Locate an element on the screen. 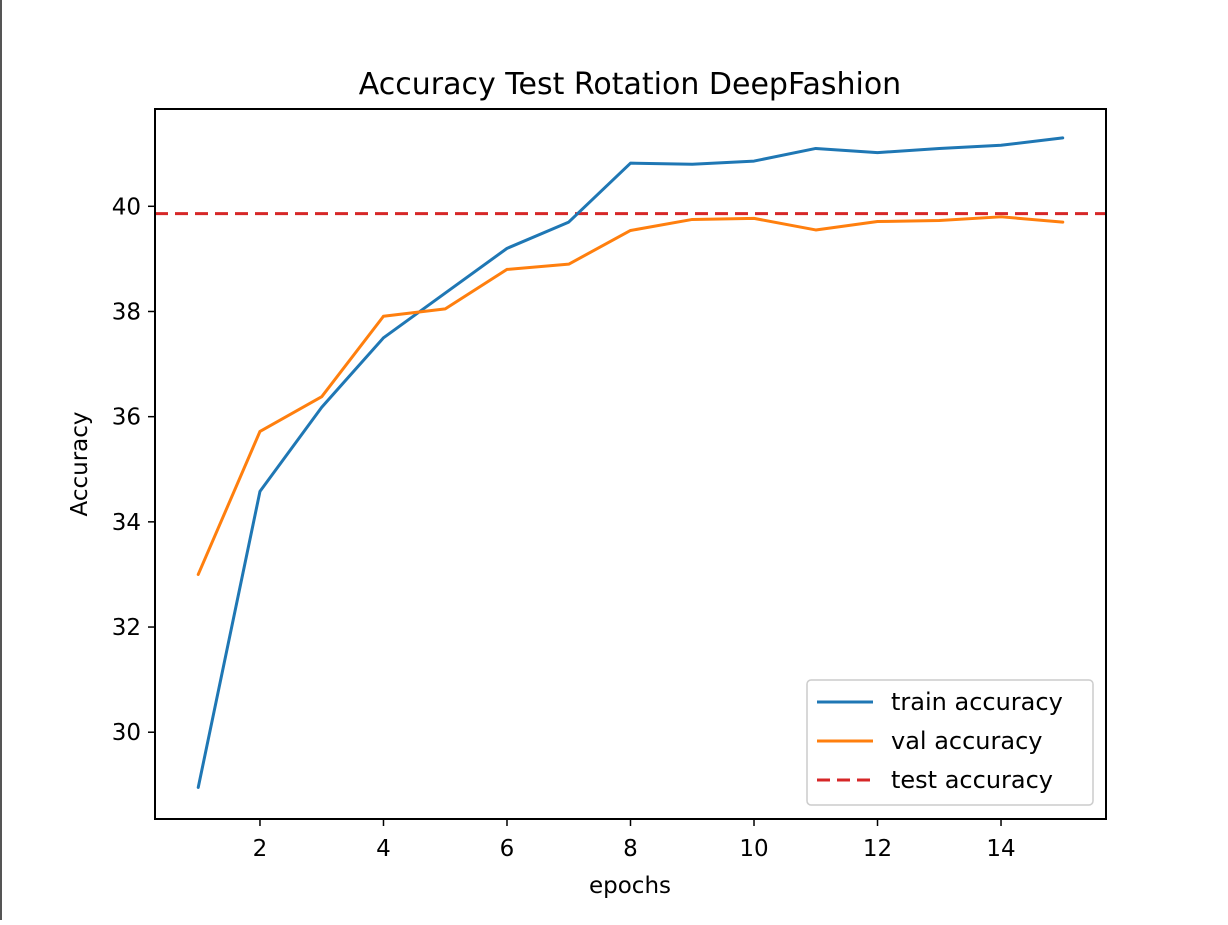 The width and height of the screenshot is (1228, 925). legend: train accuracy val accuracy test accuracy is located at coordinates (950, 742).